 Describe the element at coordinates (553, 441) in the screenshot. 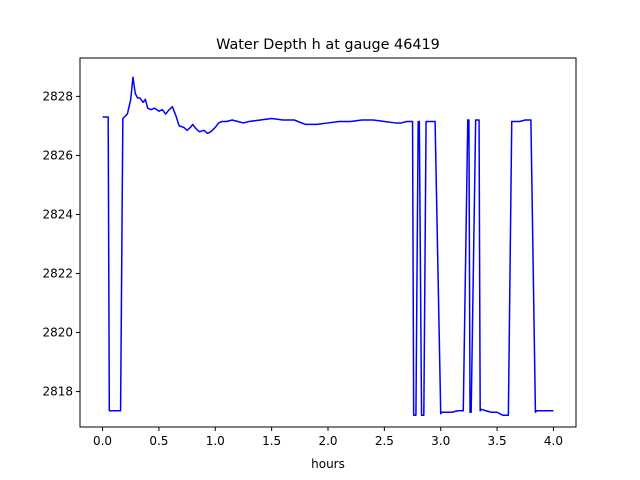

I see `x-tick-label: 4.0` at that location.